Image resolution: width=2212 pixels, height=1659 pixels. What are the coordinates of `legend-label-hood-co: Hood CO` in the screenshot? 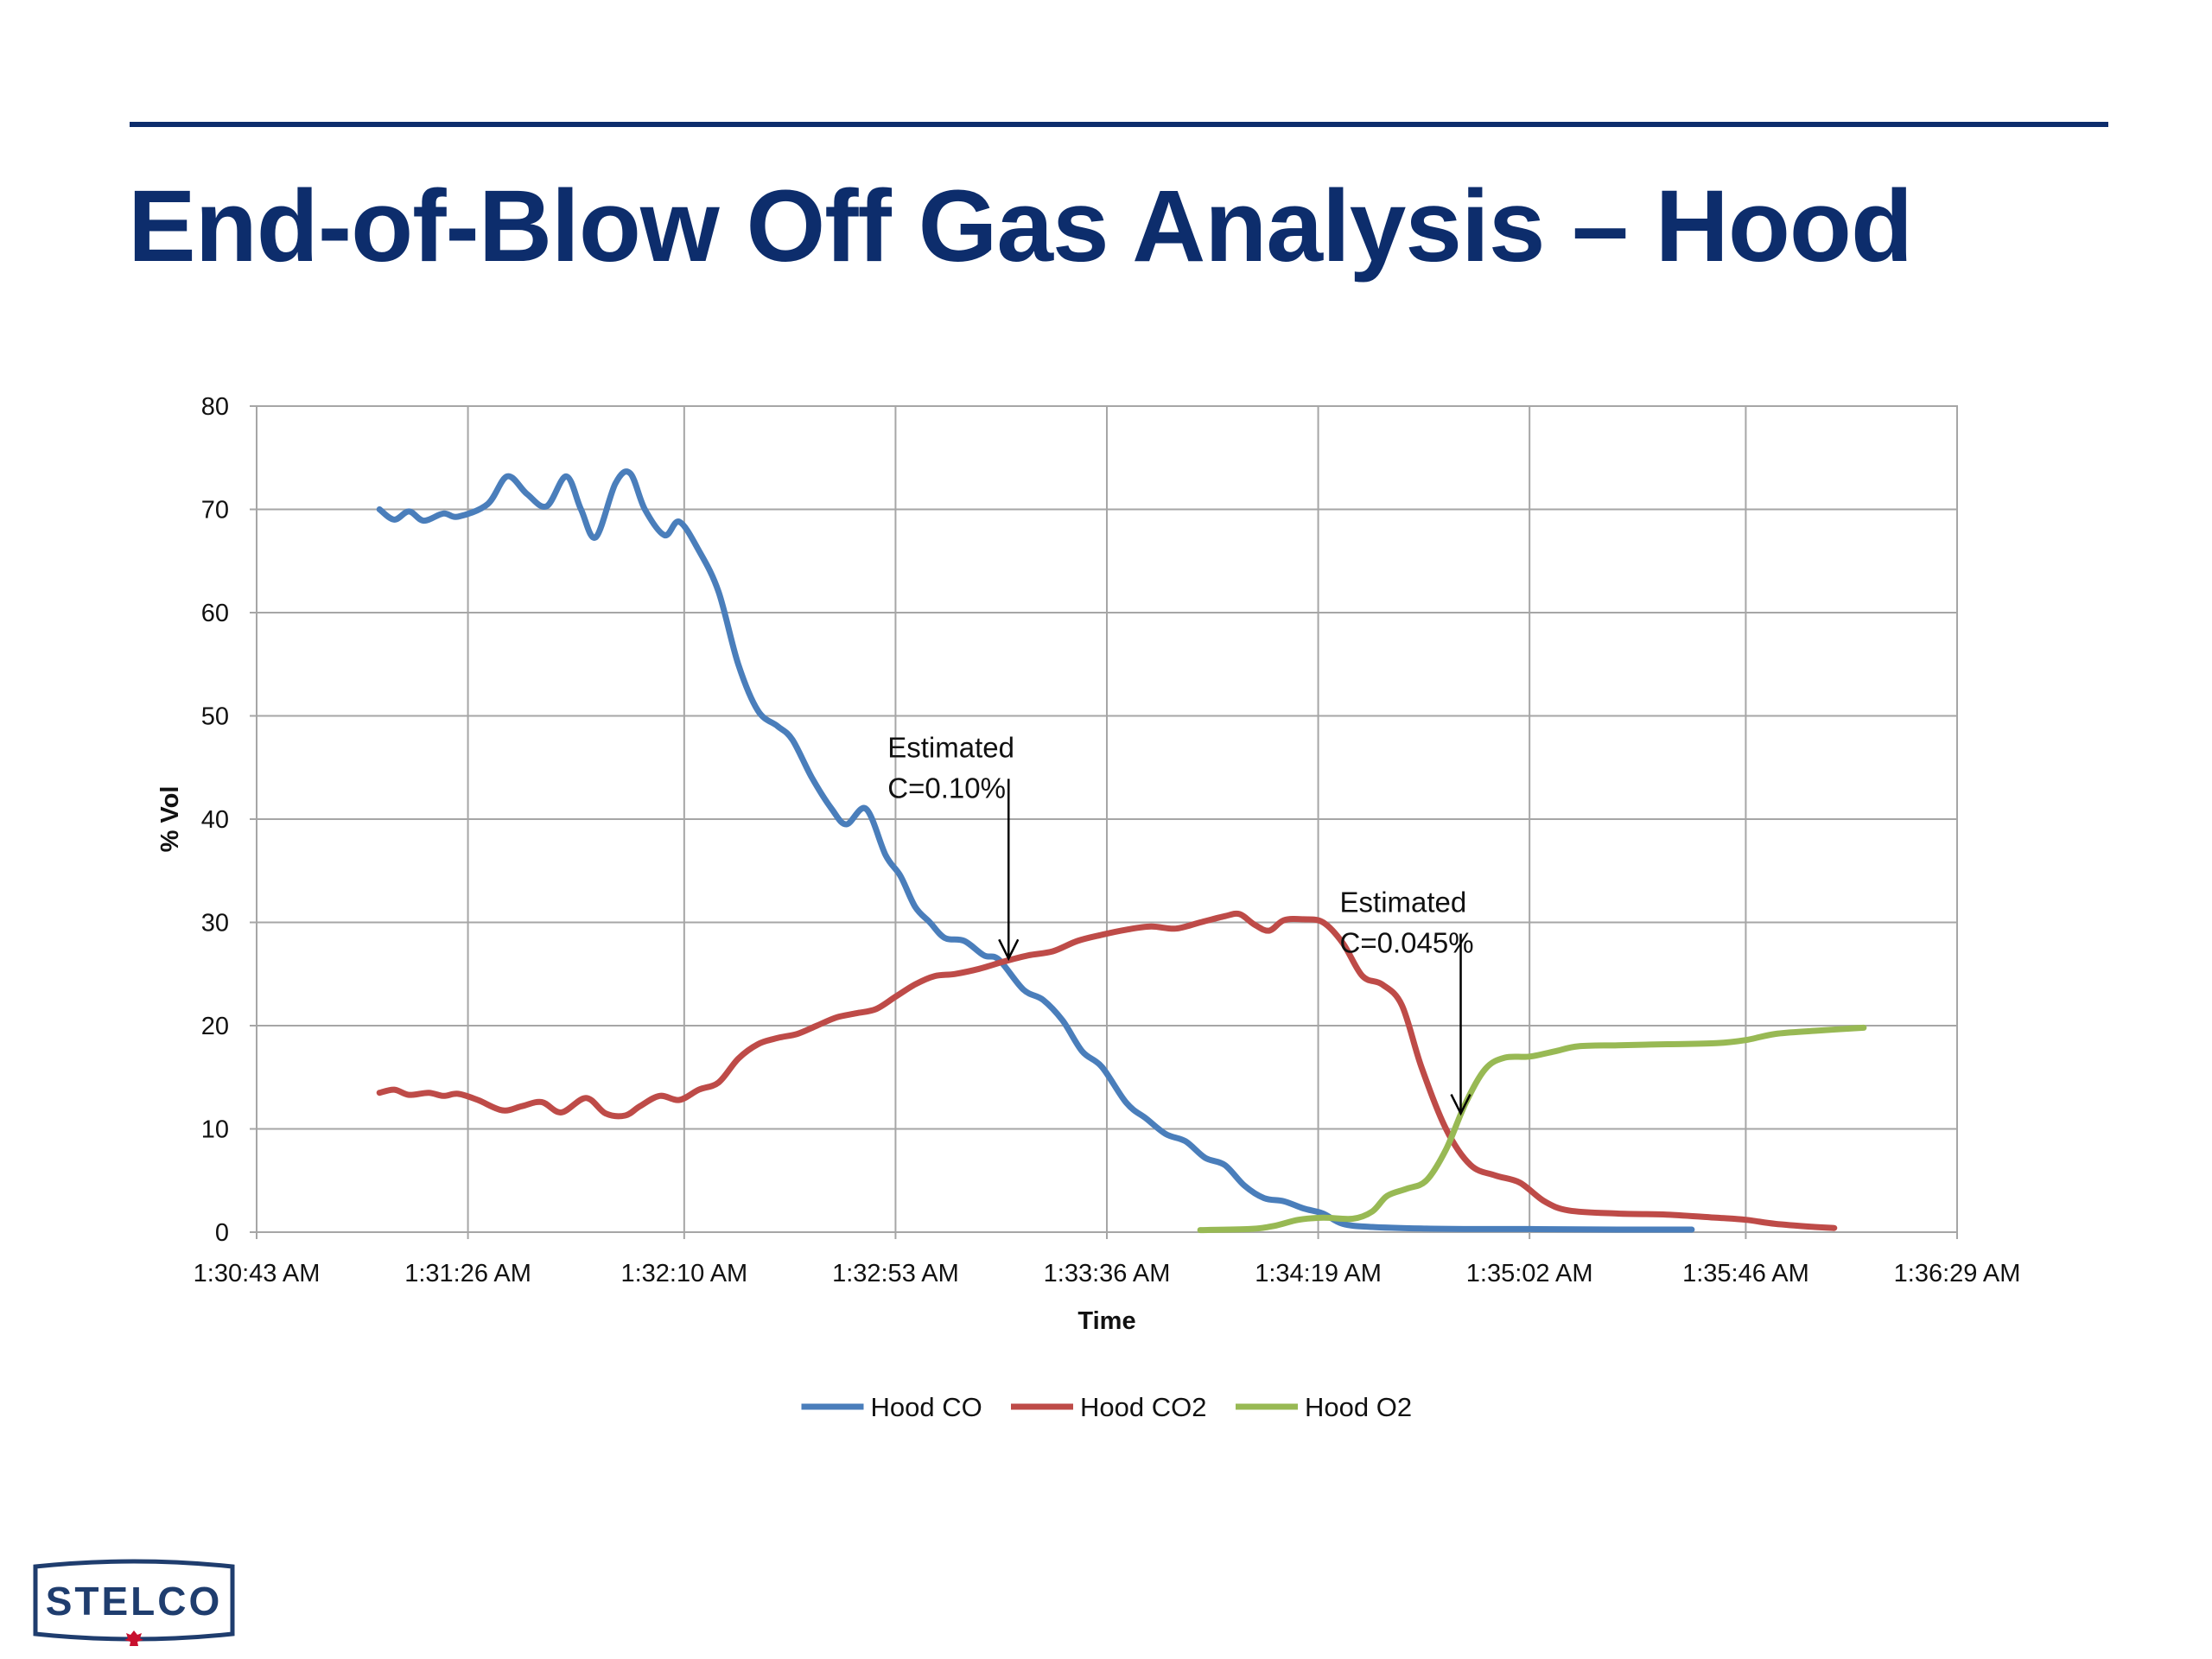 It's located at (926, 1407).